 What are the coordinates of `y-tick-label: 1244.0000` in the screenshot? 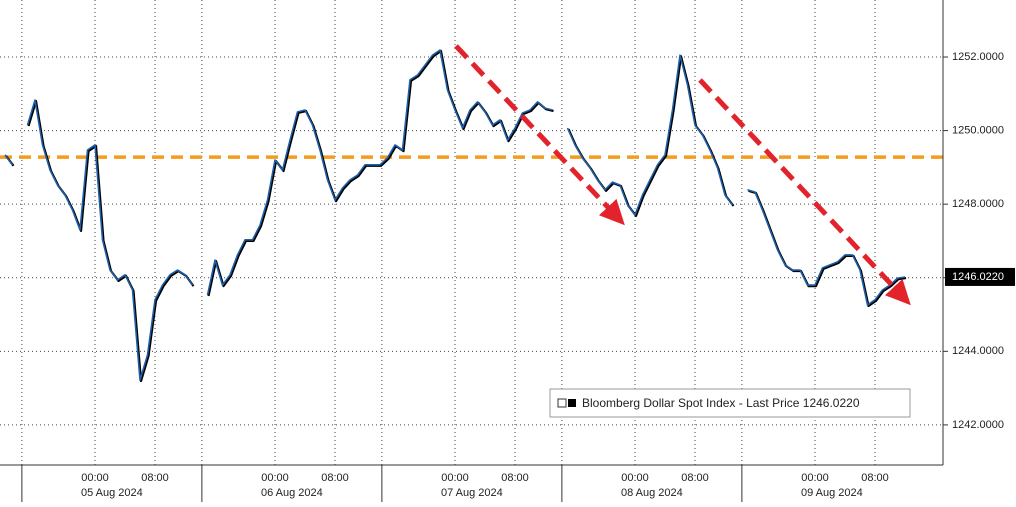 It's located at (978, 351).